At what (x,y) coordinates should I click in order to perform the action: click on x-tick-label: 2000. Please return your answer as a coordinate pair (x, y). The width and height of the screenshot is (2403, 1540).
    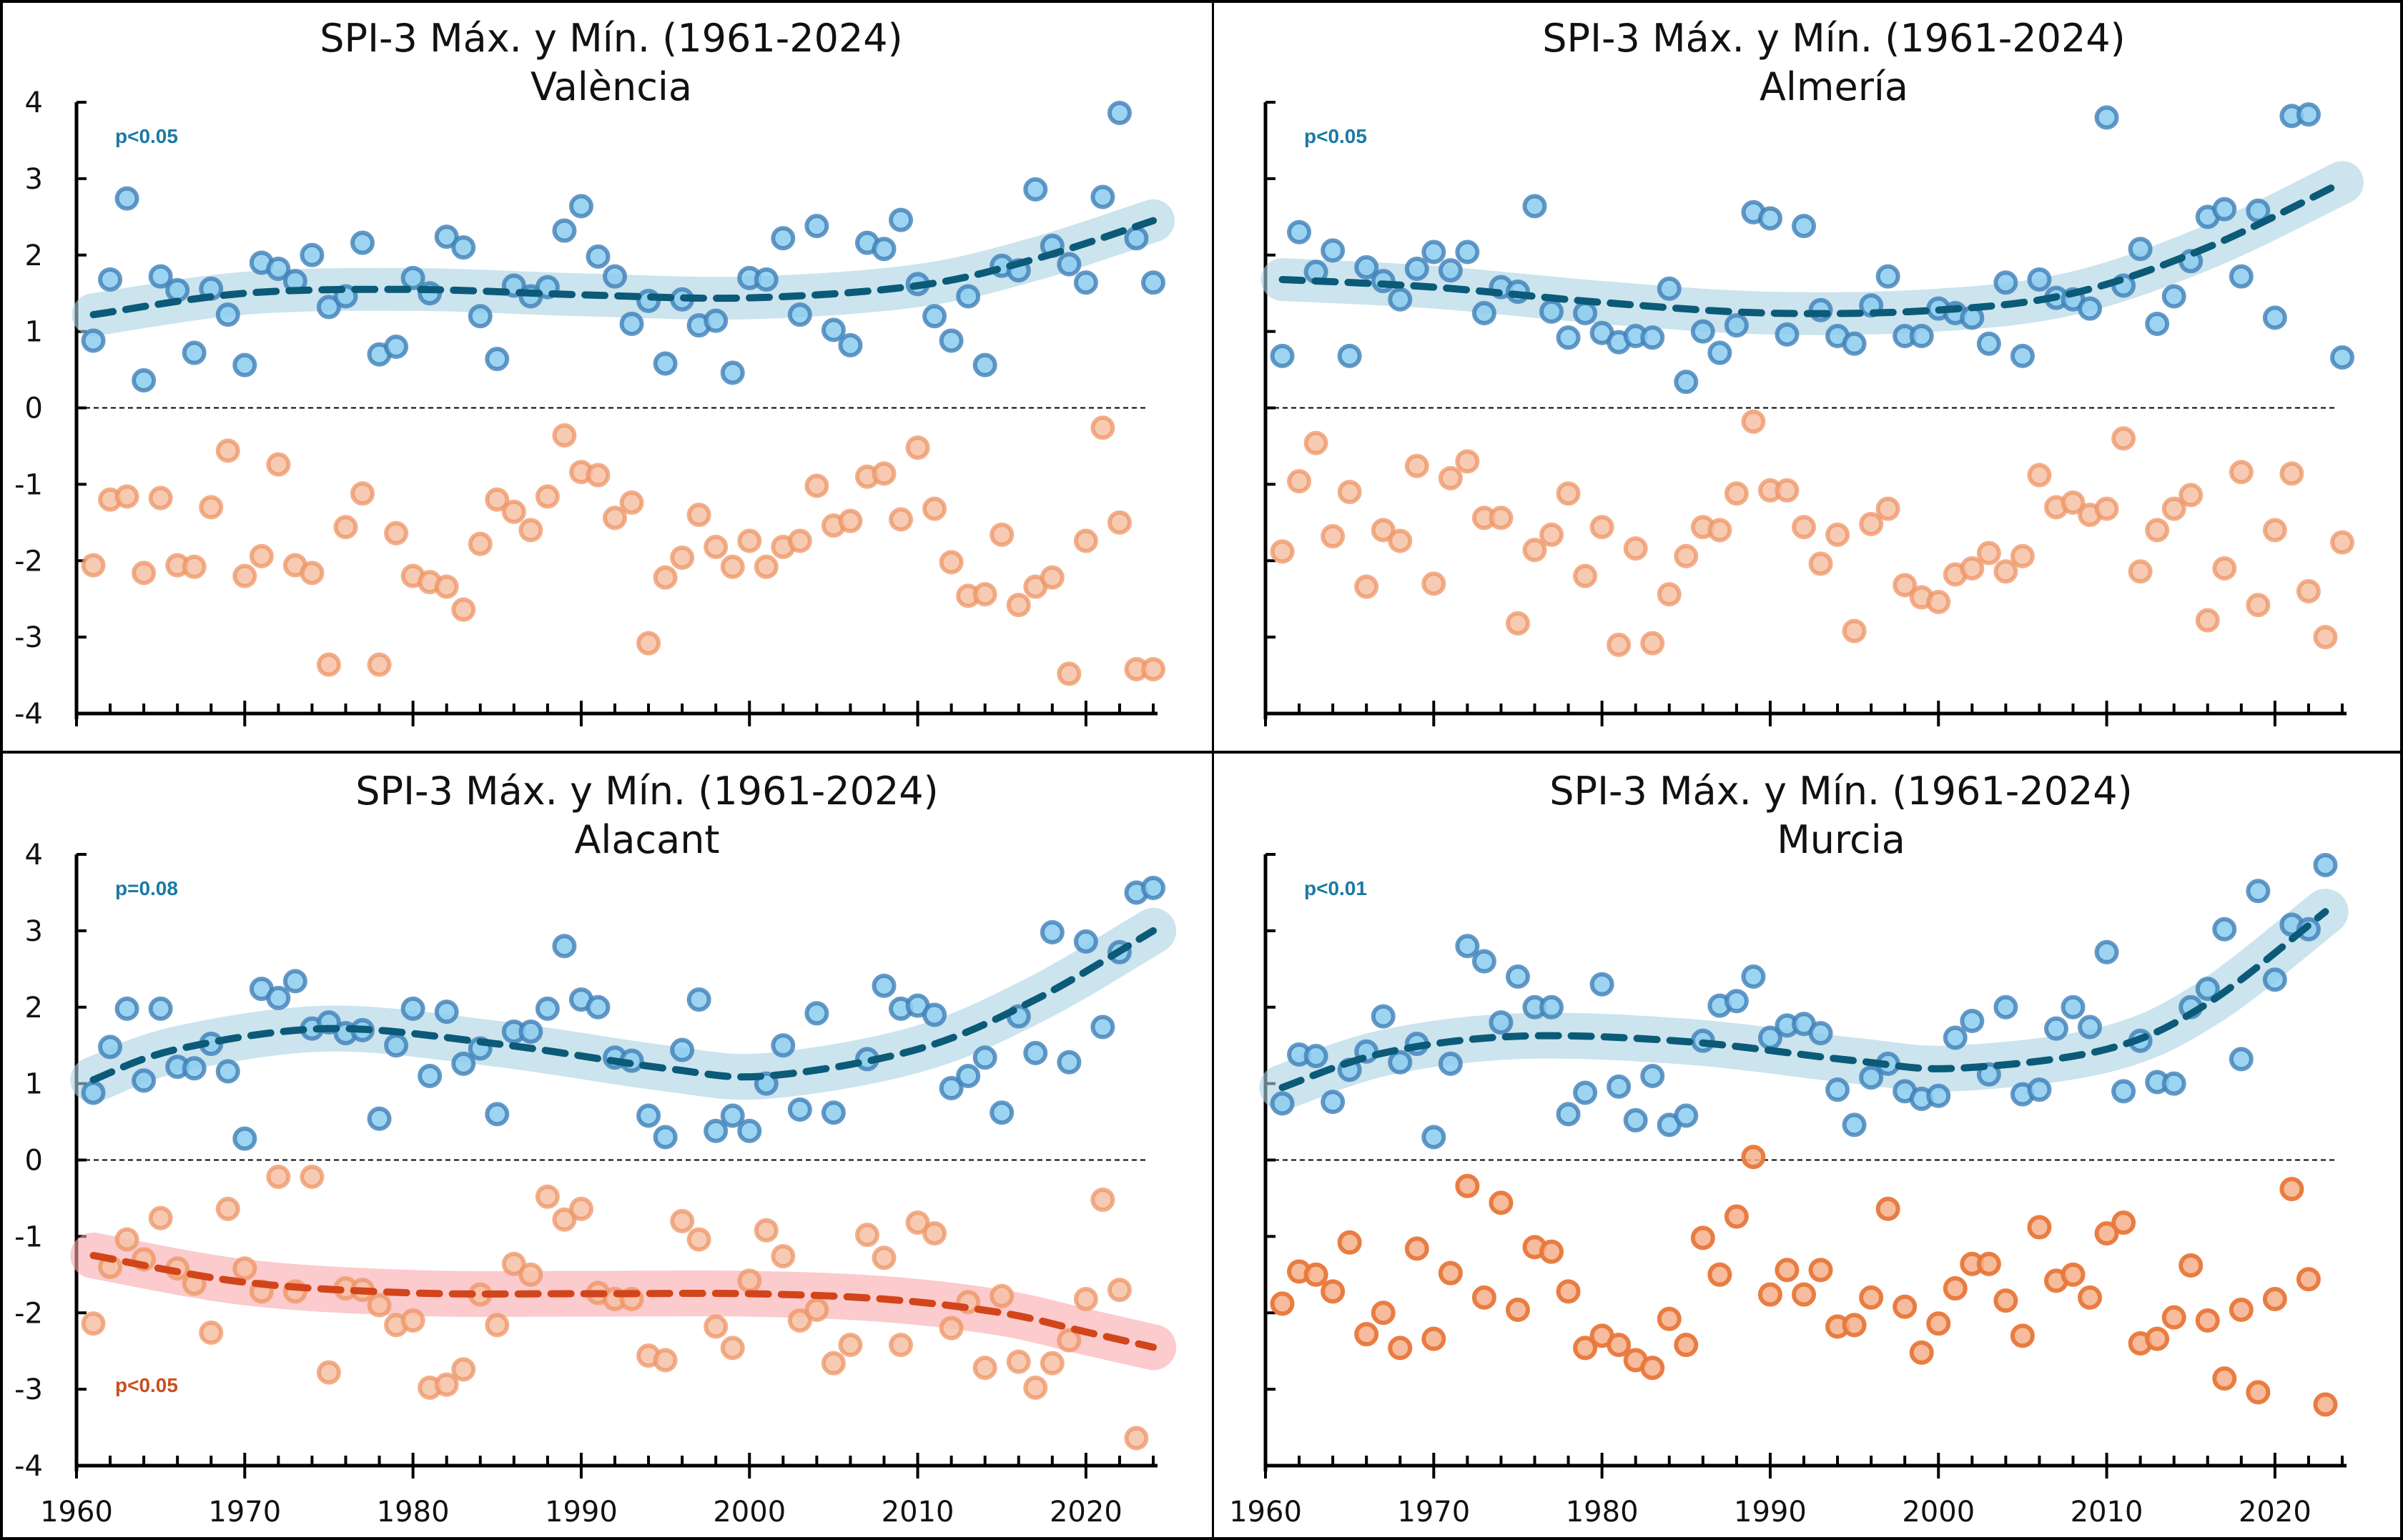
    Looking at the image, I should click on (749, 1512).